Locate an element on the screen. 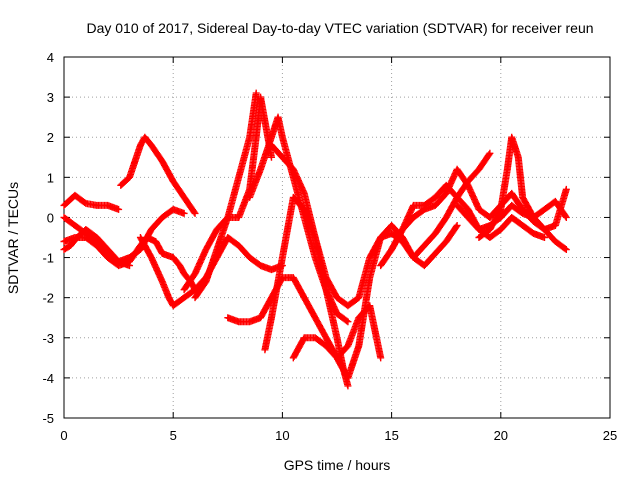 The image size is (640, 480). x-tick-label: 5 is located at coordinates (173, 435).